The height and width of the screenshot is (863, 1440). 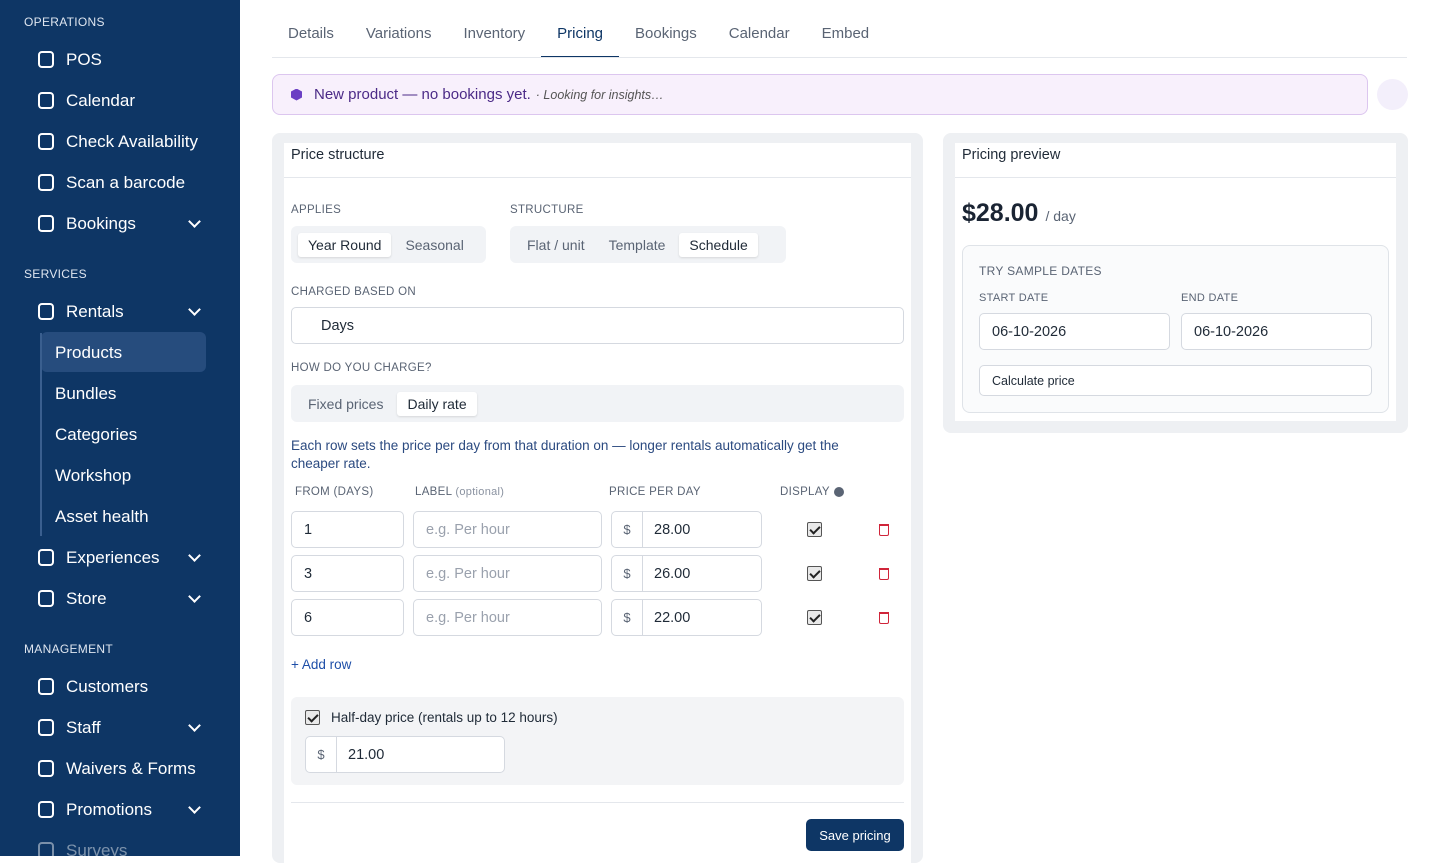 I want to click on nav-item: Waivers & Forms, so click(x=131, y=768).